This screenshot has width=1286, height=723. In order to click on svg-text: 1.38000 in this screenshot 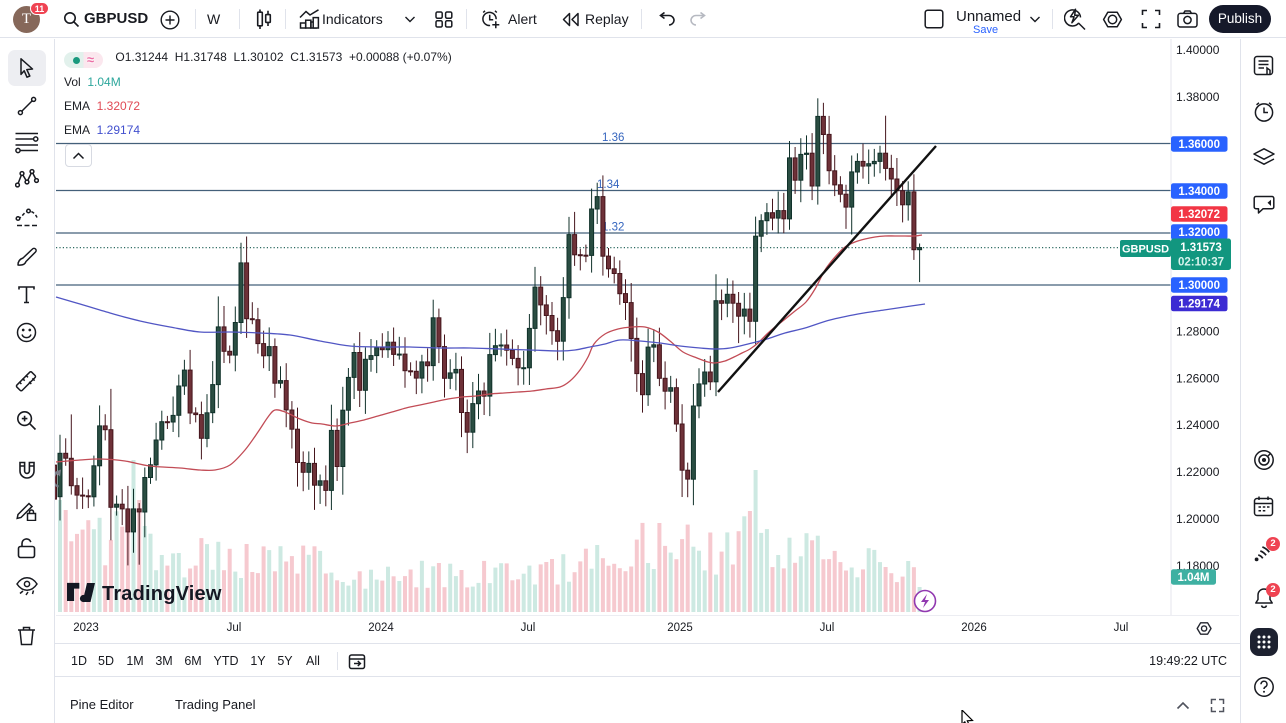, I will do `click(1198, 97)`.